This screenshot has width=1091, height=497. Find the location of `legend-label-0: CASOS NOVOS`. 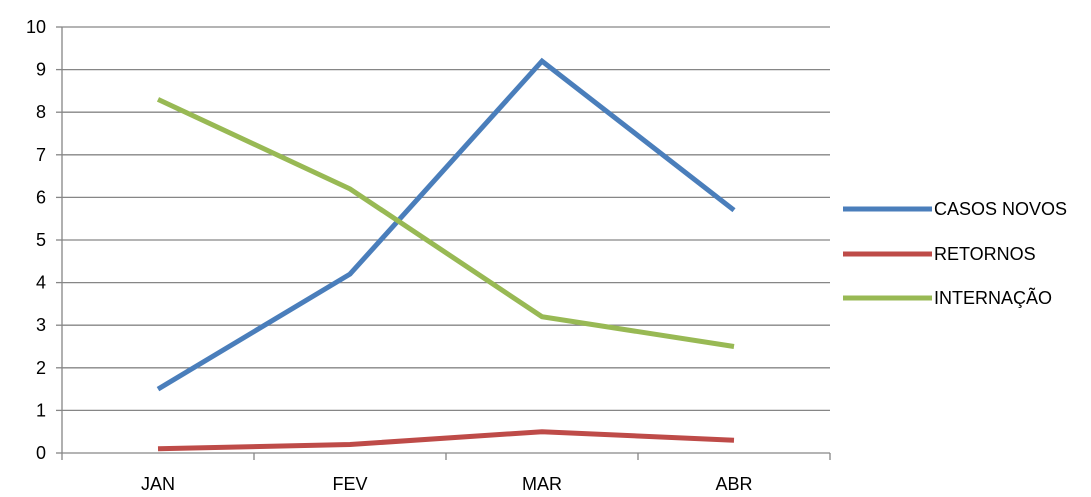

legend-label-0: CASOS NOVOS is located at coordinates (1000, 209).